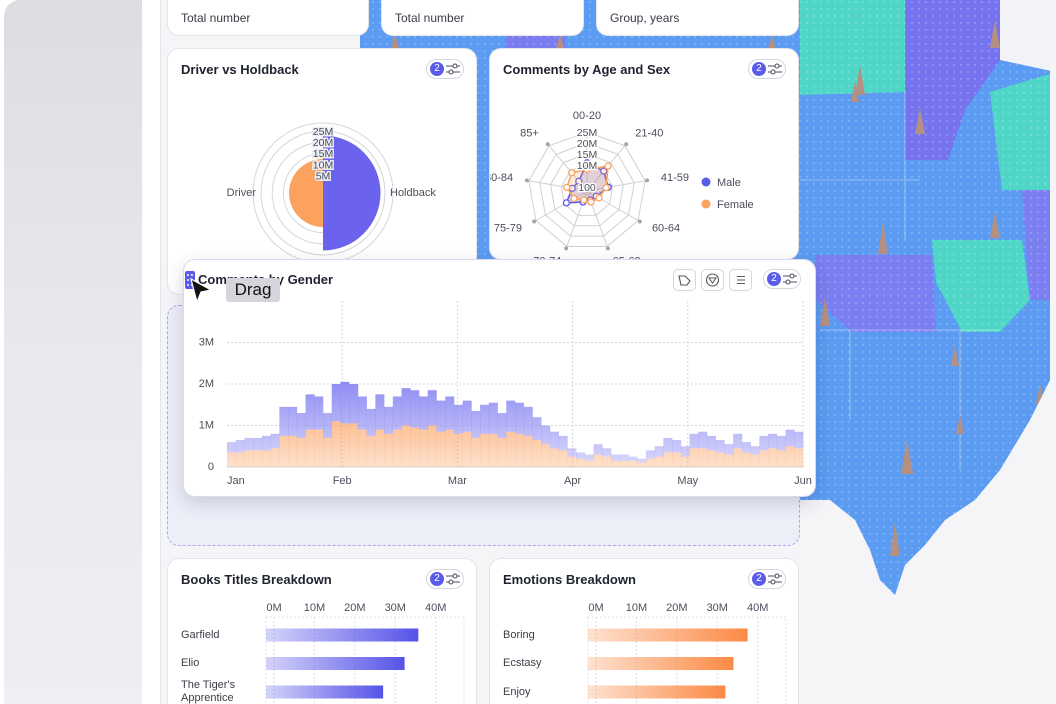 The image size is (1056, 704). I want to click on radar-spoke, so click(561, 205).